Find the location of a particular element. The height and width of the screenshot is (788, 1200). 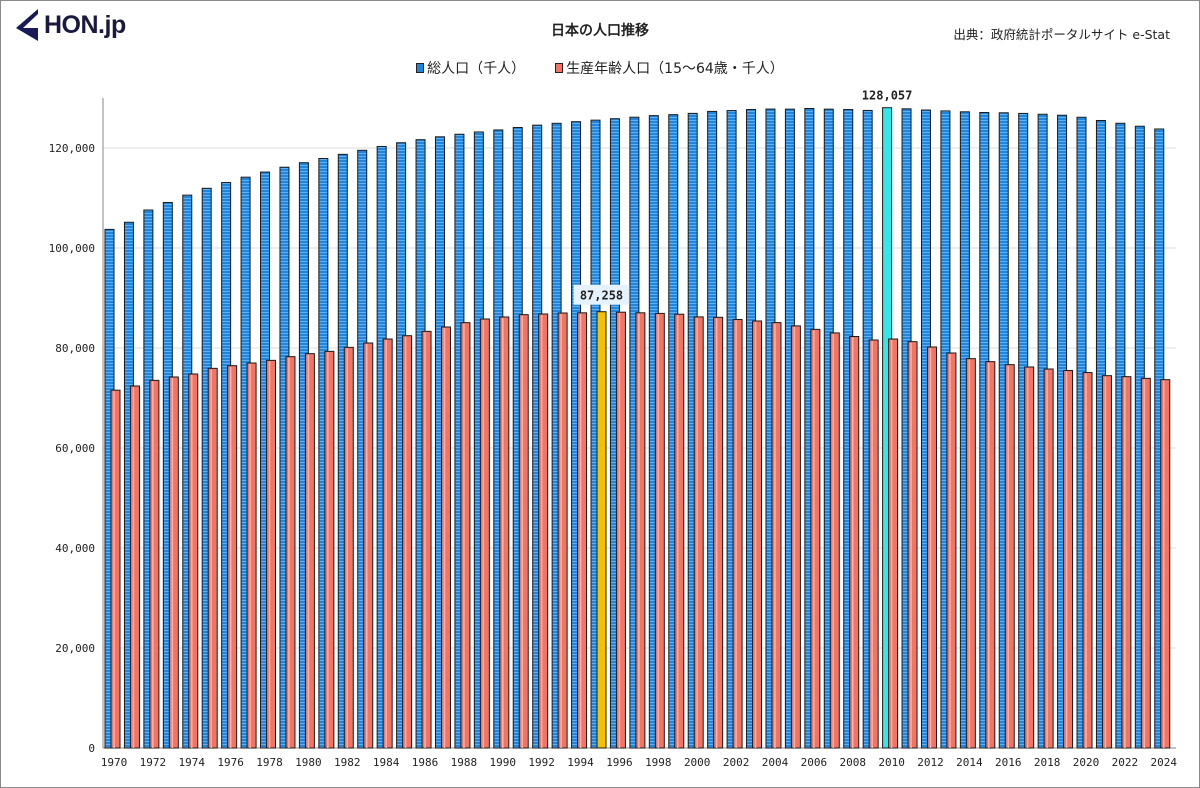

bar-working-2005 is located at coordinates (795, 537).